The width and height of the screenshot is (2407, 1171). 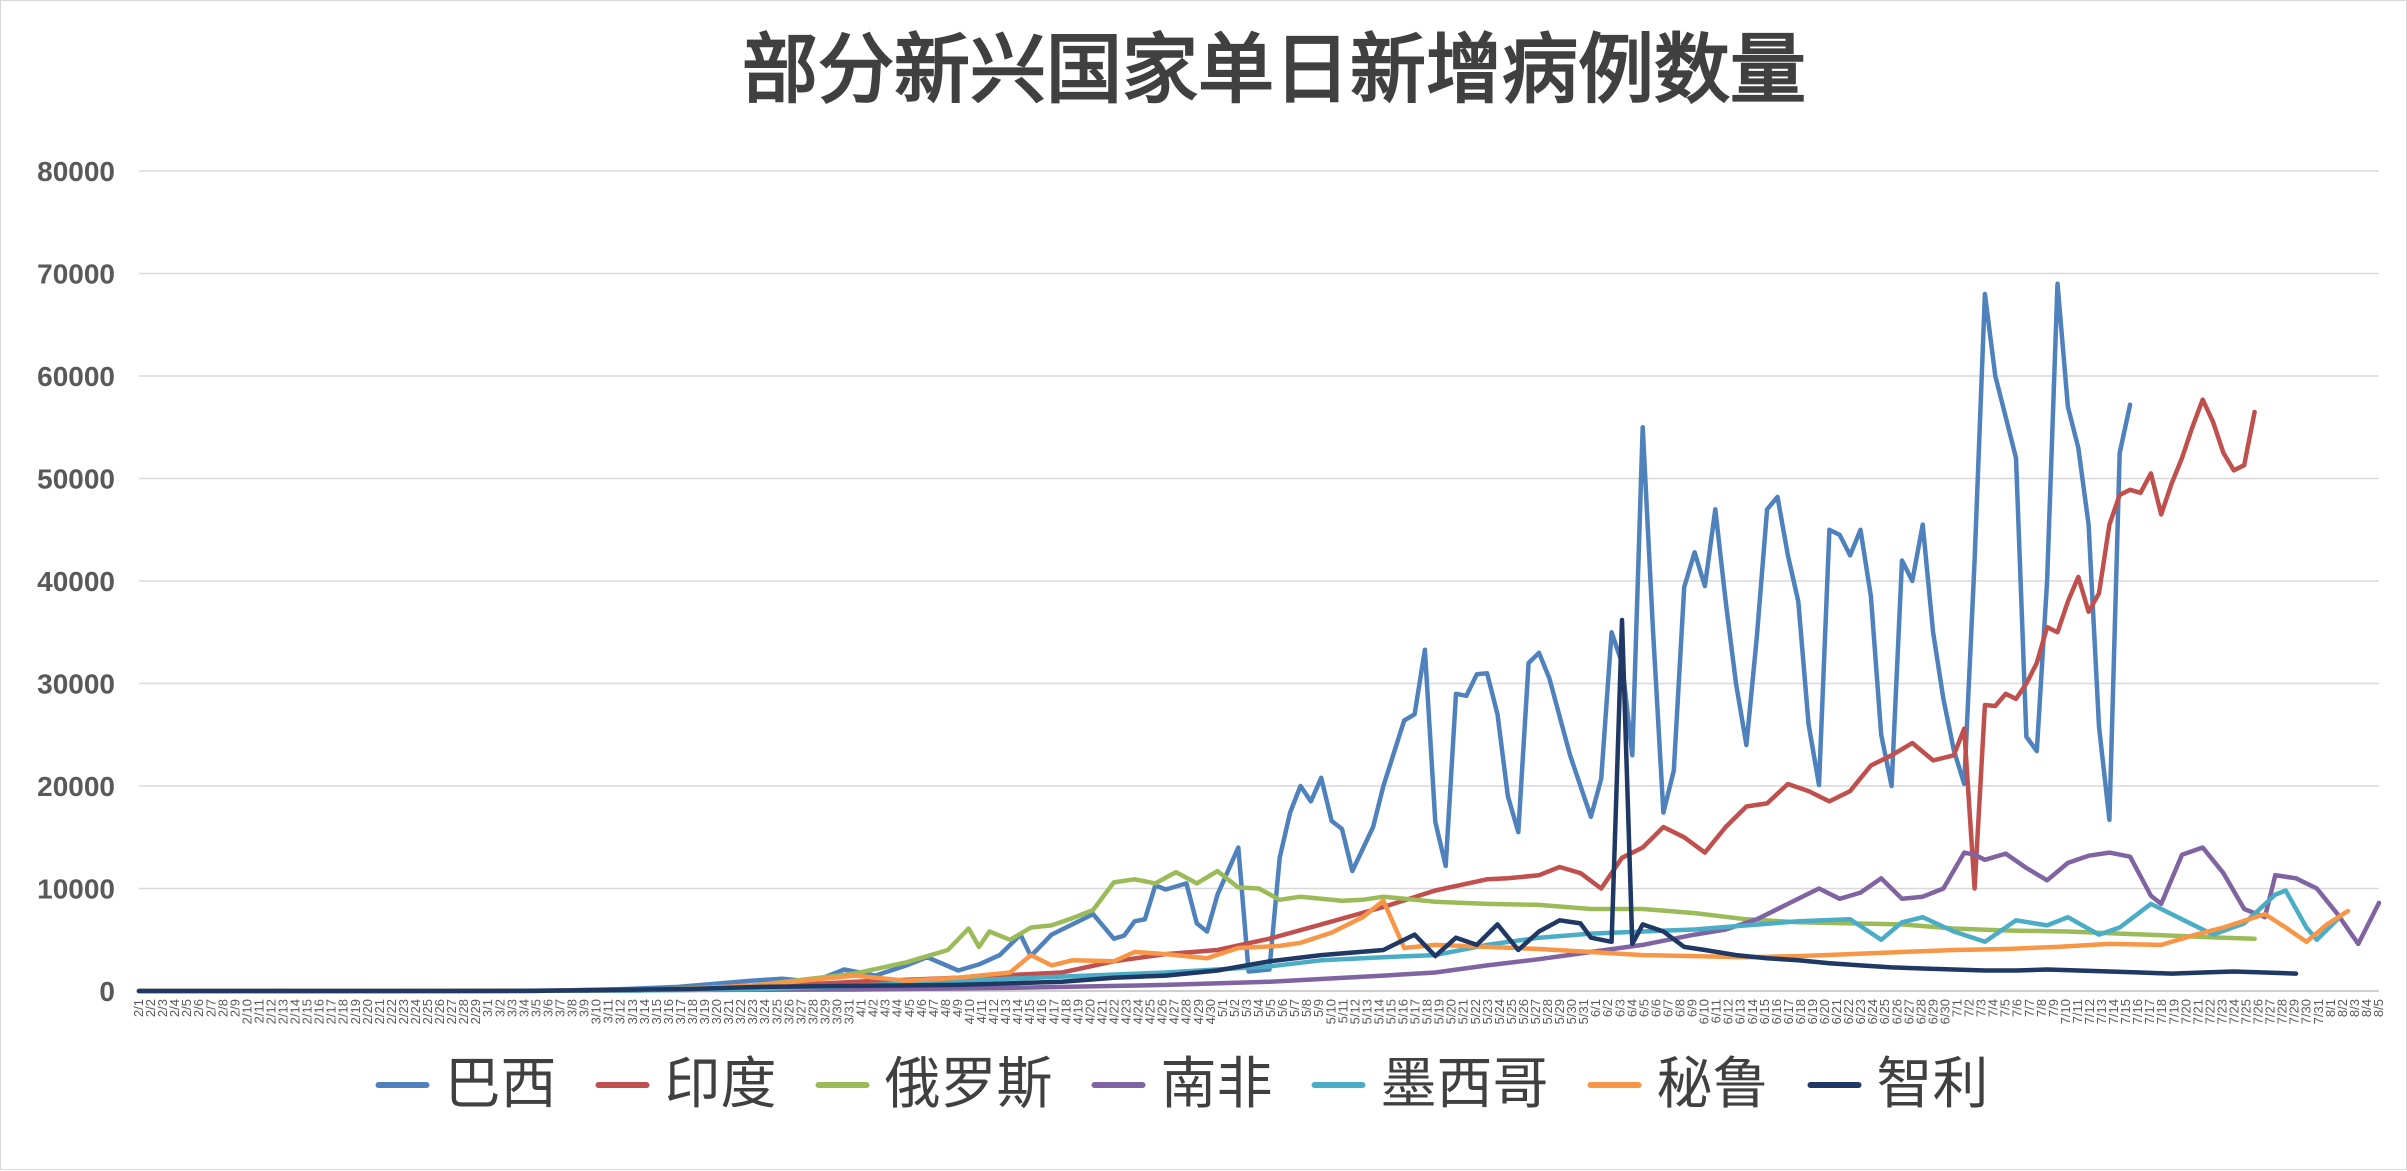 What do you see at coordinates (1126, 1011) in the screenshot?
I see `x-tick-label: 4/23` at bounding box center [1126, 1011].